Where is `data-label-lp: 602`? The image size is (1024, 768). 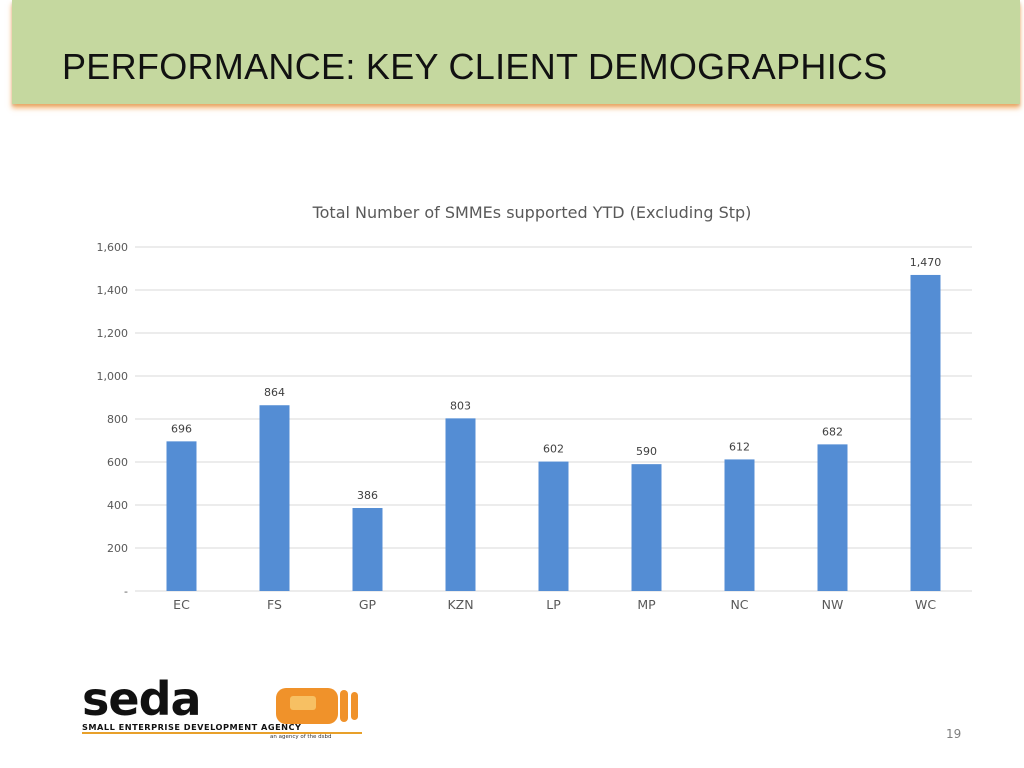
data-label-lp: 602 is located at coordinates (553, 449).